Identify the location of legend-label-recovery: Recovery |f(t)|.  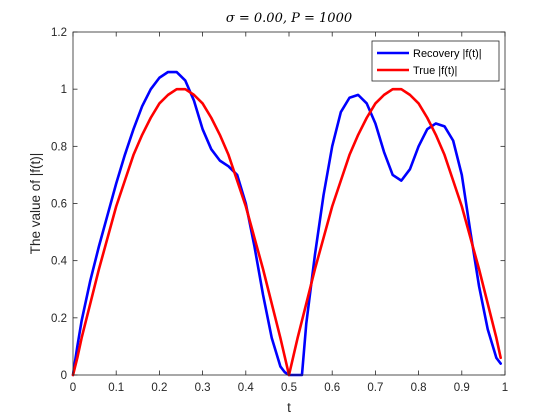
(447, 54).